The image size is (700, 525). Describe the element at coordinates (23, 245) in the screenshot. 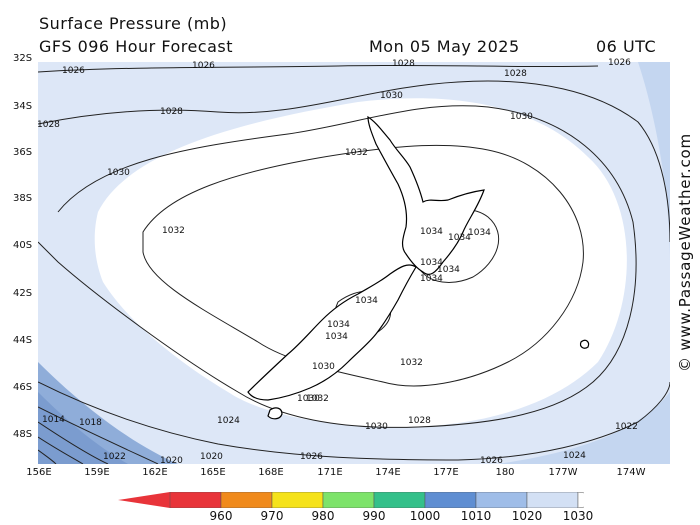

I see `lat-label: 40S` at that location.